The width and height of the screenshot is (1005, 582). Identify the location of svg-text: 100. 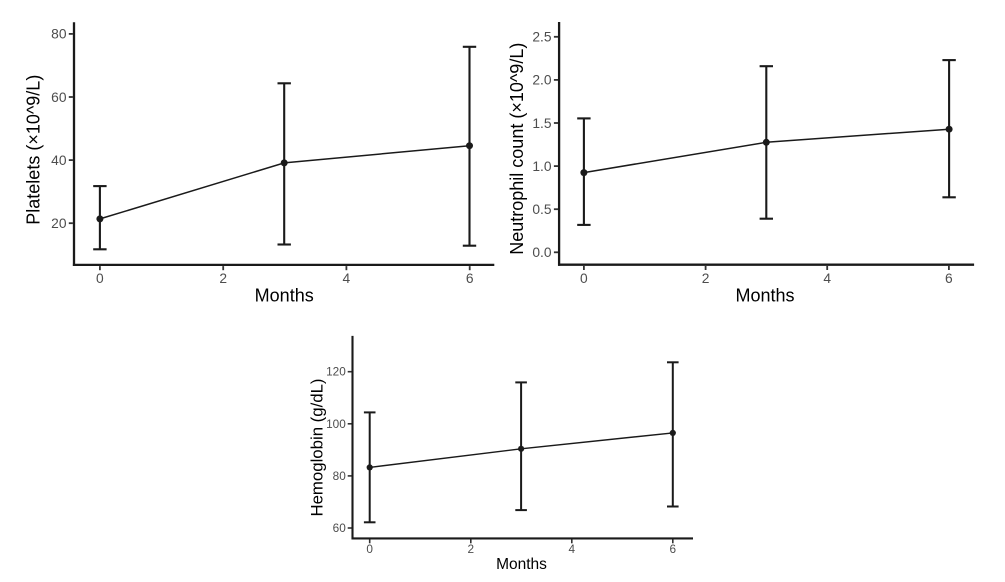
(336, 424).